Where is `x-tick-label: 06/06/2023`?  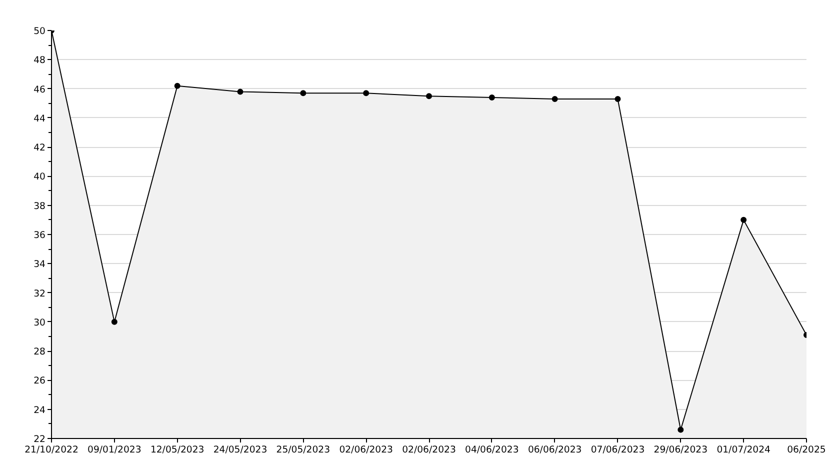 x-tick-label: 06/06/2023 is located at coordinates (555, 450).